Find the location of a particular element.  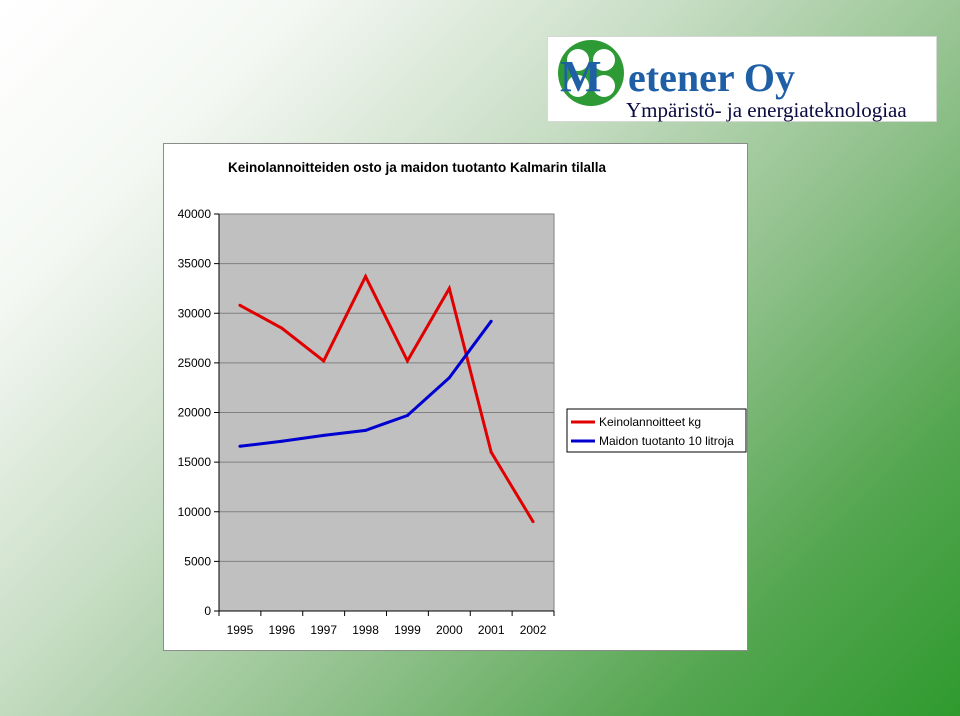

x-tick-label: 1996 is located at coordinates (281, 630).